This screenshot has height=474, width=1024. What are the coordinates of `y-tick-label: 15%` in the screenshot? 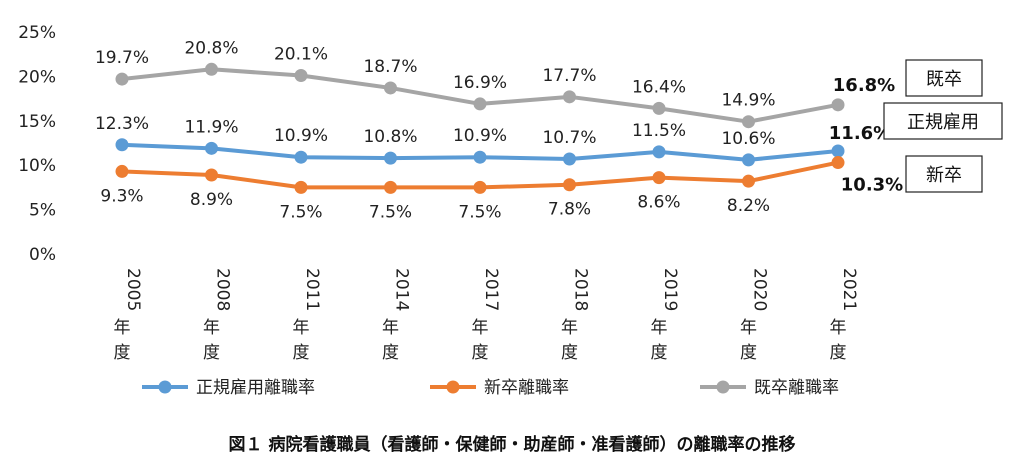 It's located at (37, 122).